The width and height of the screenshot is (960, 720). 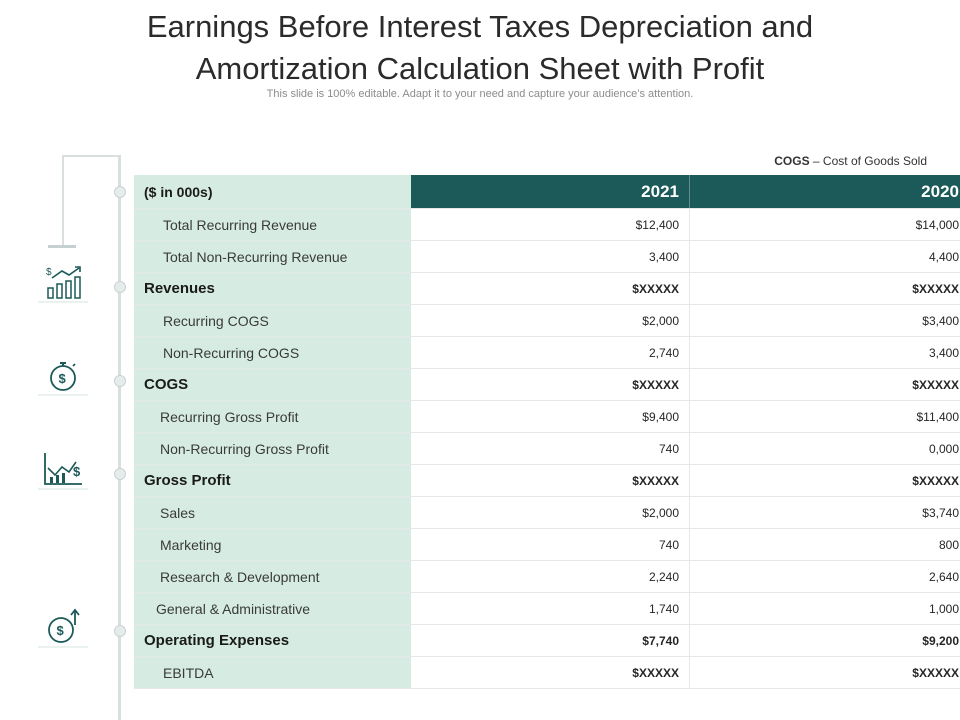 I want to click on row-label: Research & Development, so click(x=272, y=576).